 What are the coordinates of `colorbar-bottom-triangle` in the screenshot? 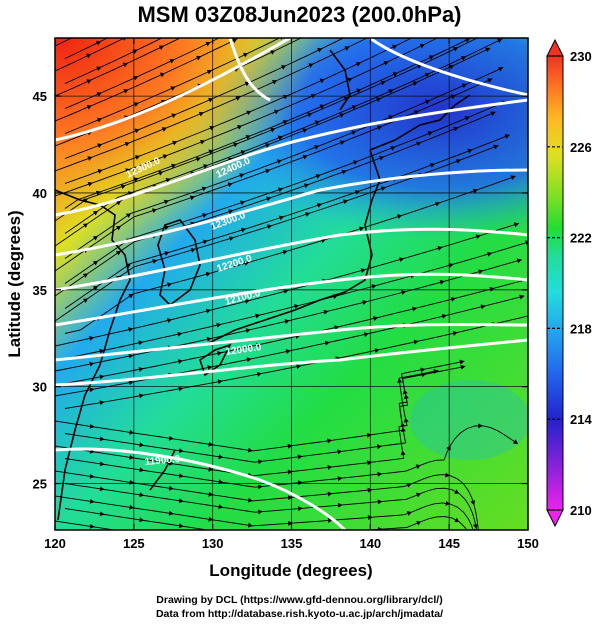 It's located at (555, 518).